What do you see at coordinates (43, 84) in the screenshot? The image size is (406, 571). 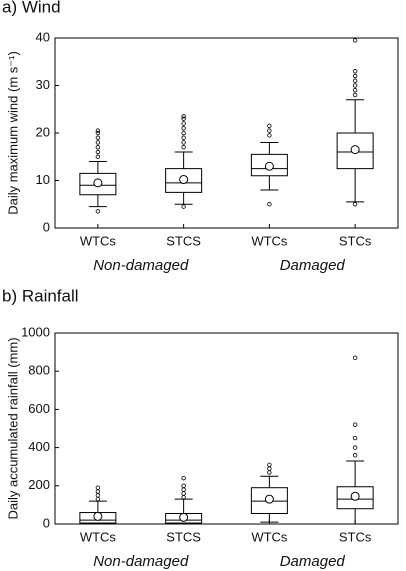 I see `y-tick-label: 30` at bounding box center [43, 84].